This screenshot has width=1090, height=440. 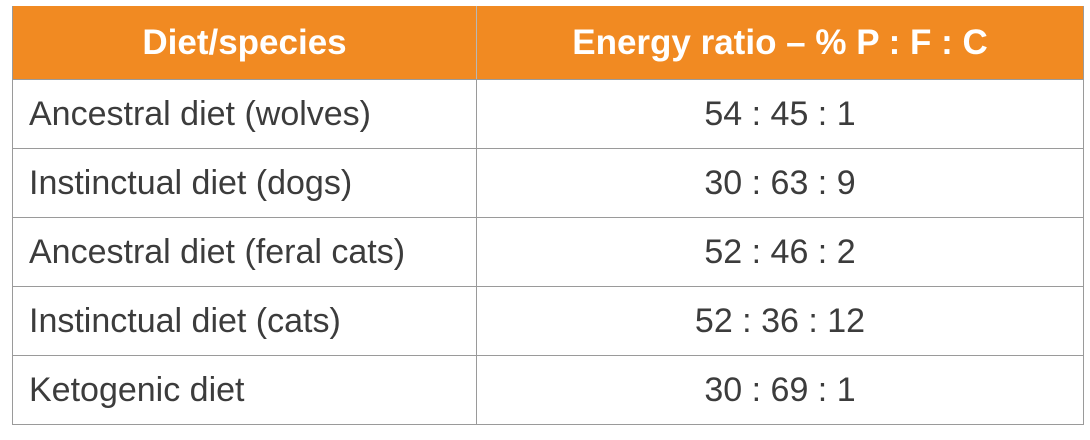 What do you see at coordinates (244, 183) in the screenshot?
I see `diet-cell: Instinctual diet (dogs)` at bounding box center [244, 183].